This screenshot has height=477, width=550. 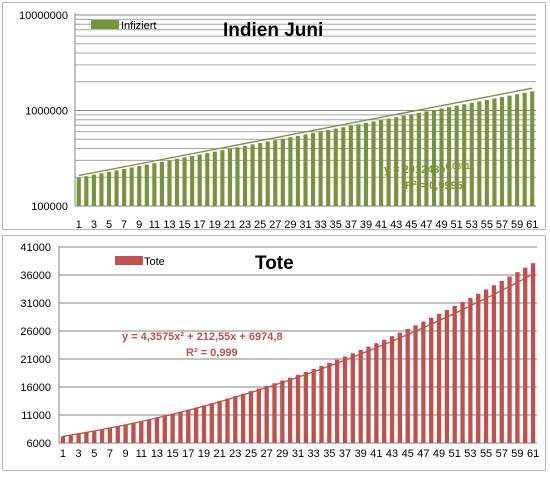 I want to click on x-tick-label: 49, so click(x=441, y=225).